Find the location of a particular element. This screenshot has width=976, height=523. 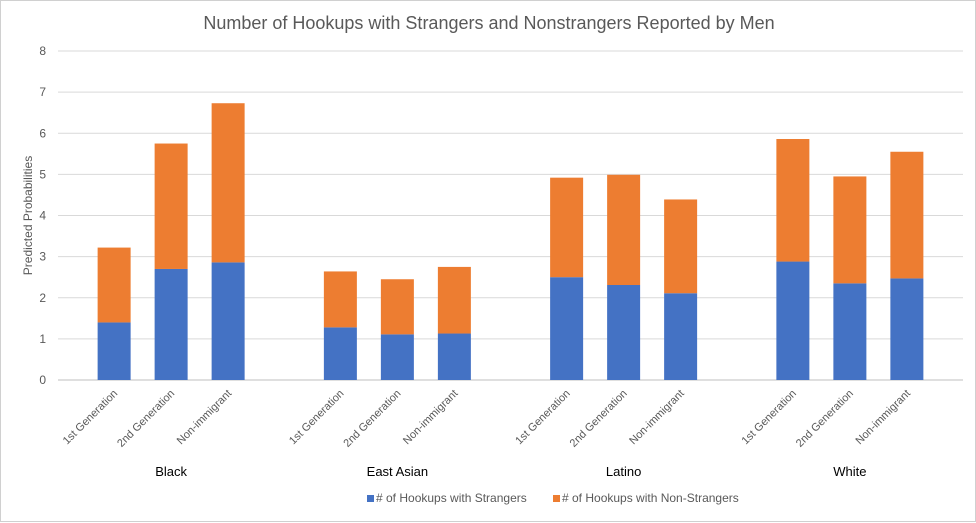

y-tick-label: 7 is located at coordinates (42, 92).